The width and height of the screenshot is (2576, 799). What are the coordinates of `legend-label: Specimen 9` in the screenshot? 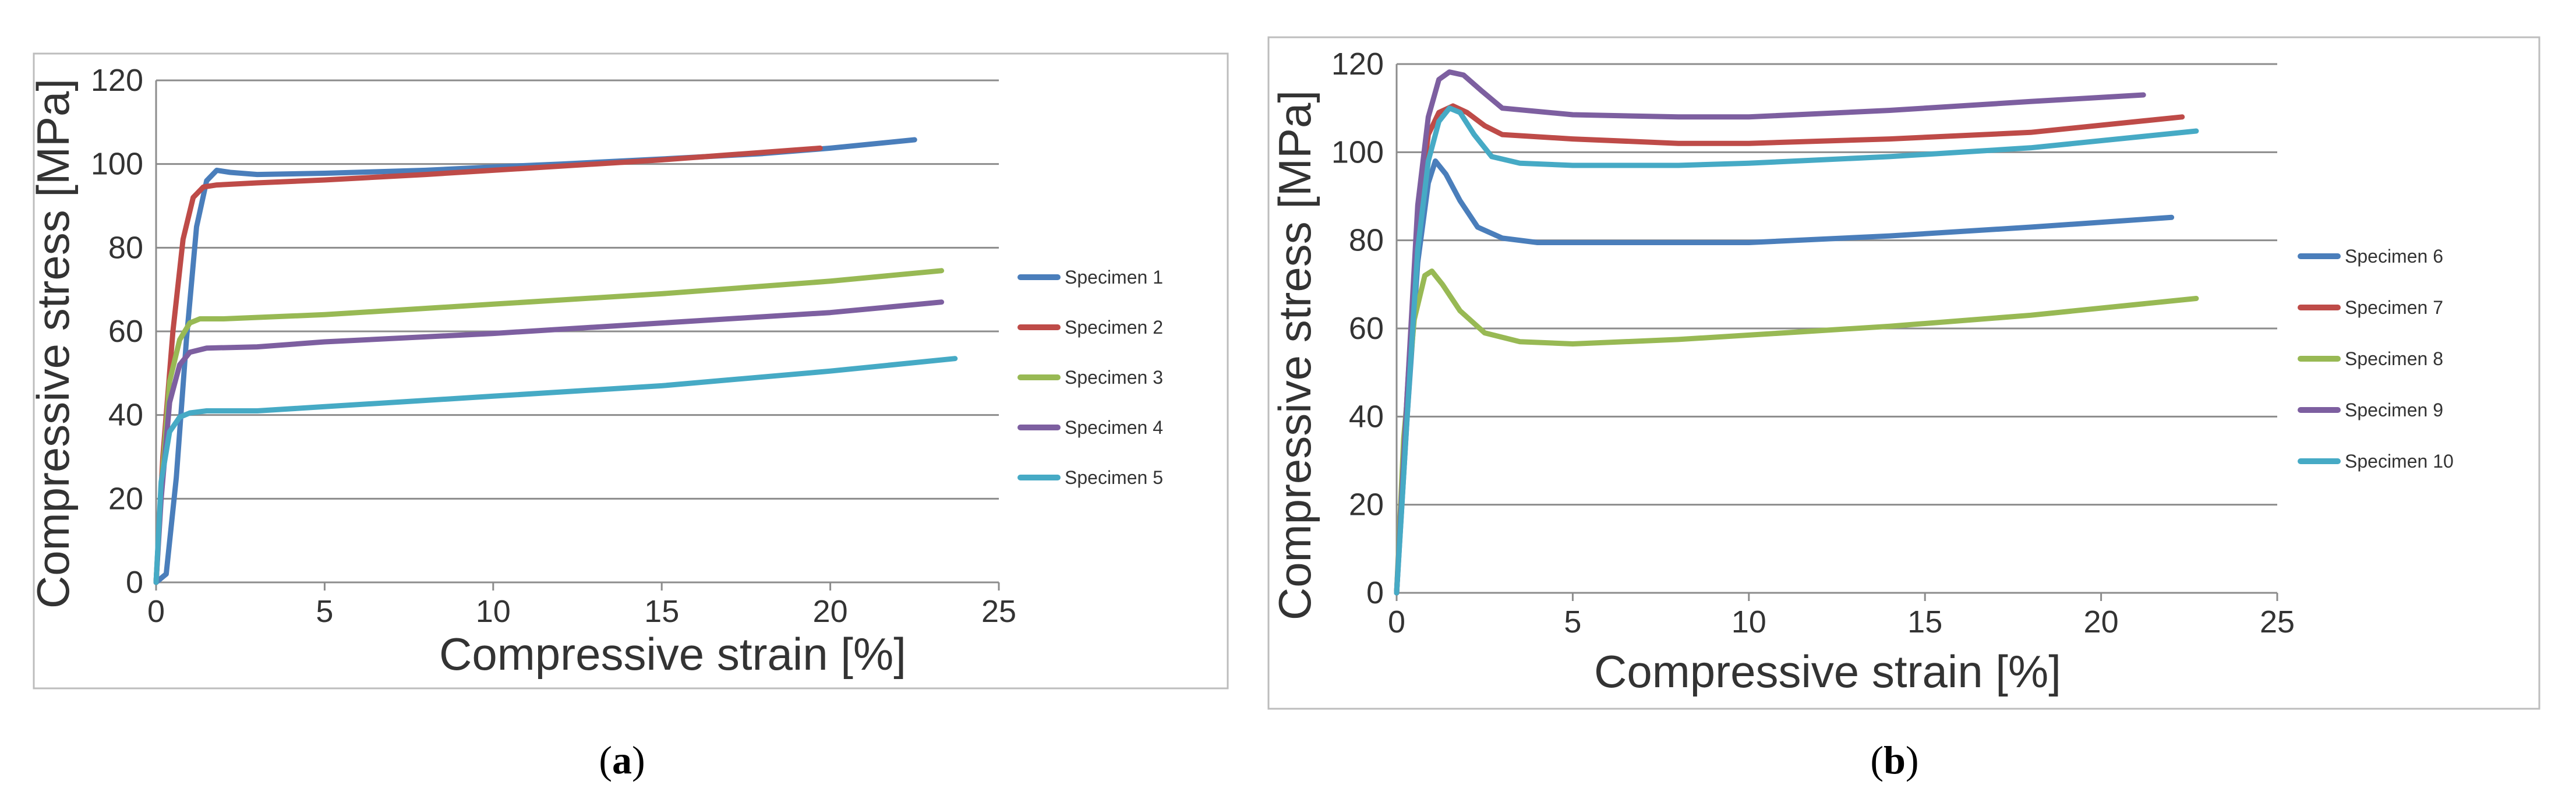 It's located at (2394, 410).